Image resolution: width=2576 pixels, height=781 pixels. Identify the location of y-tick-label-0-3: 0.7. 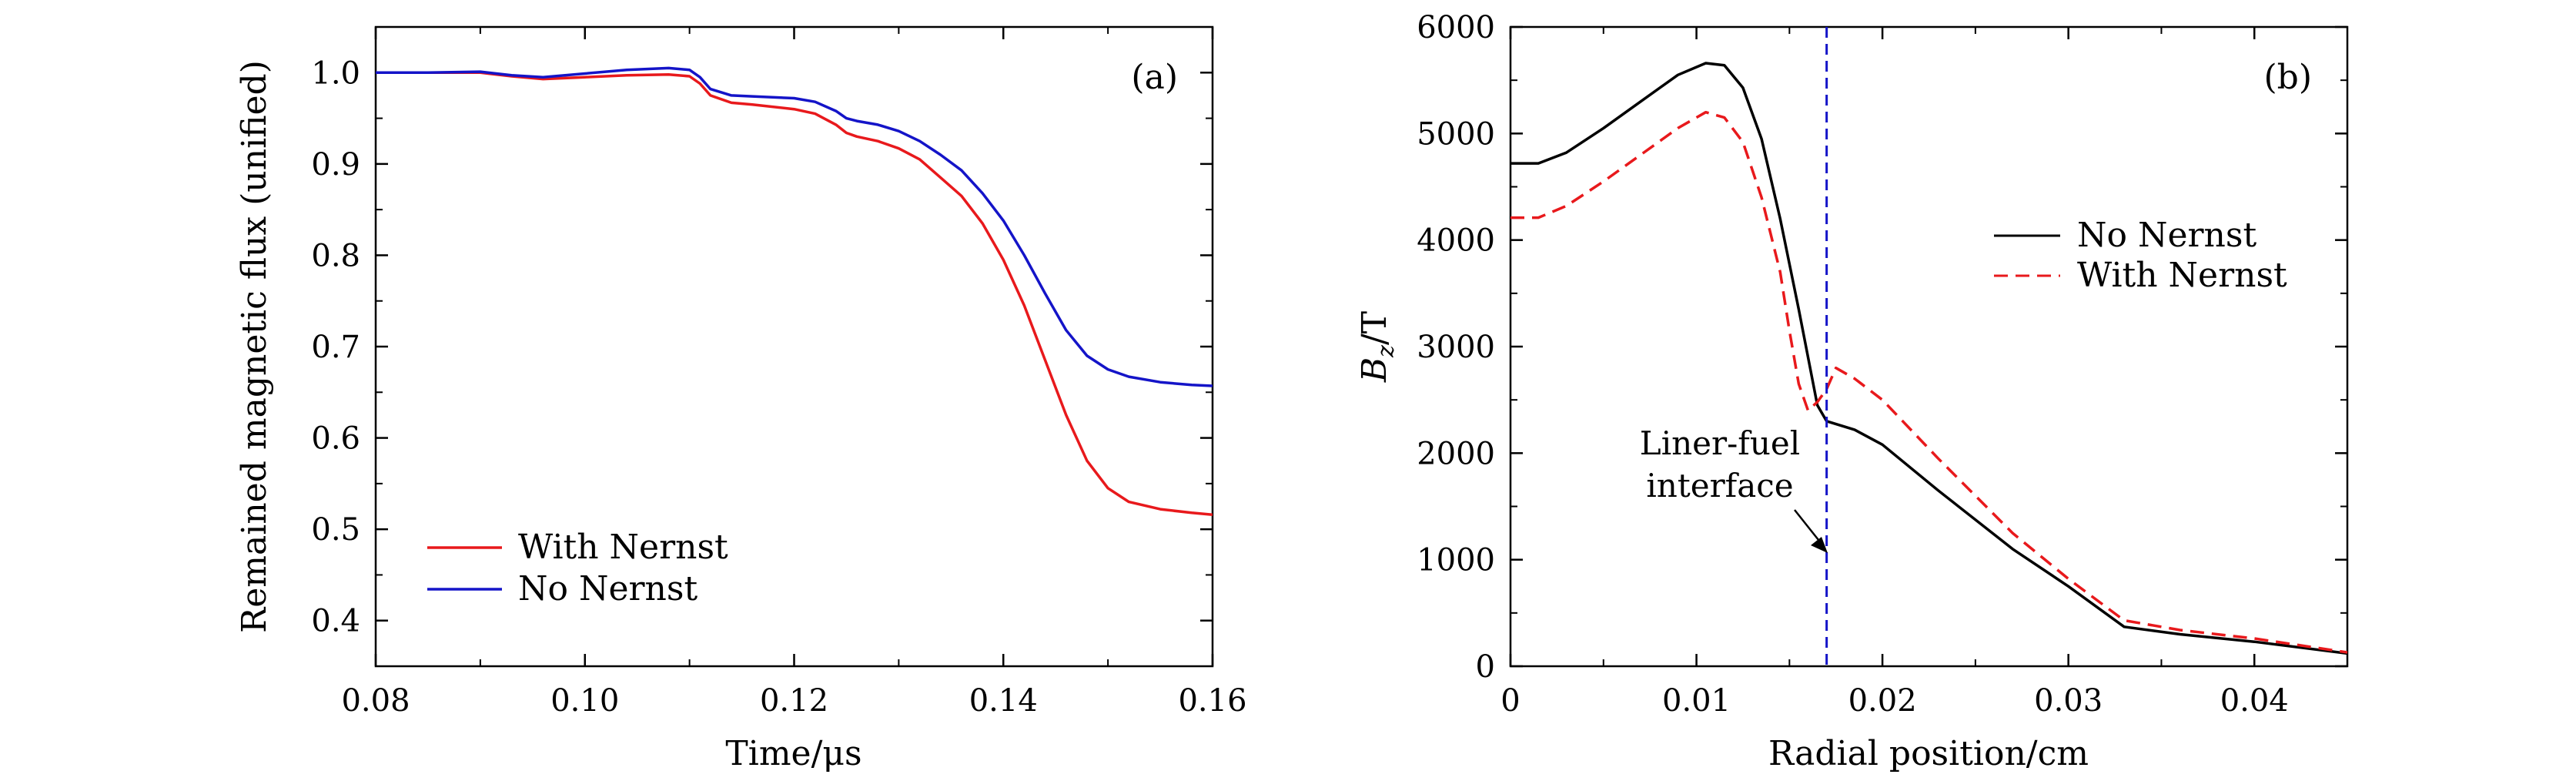
(336, 348).